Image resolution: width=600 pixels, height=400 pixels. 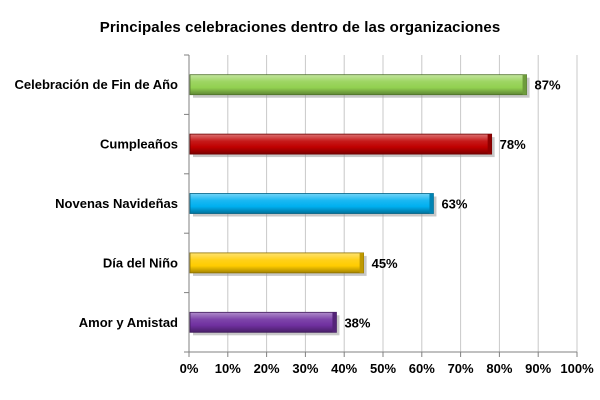 What do you see at coordinates (128, 322) in the screenshot?
I see `category-label: Amor y Amistad` at bounding box center [128, 322].